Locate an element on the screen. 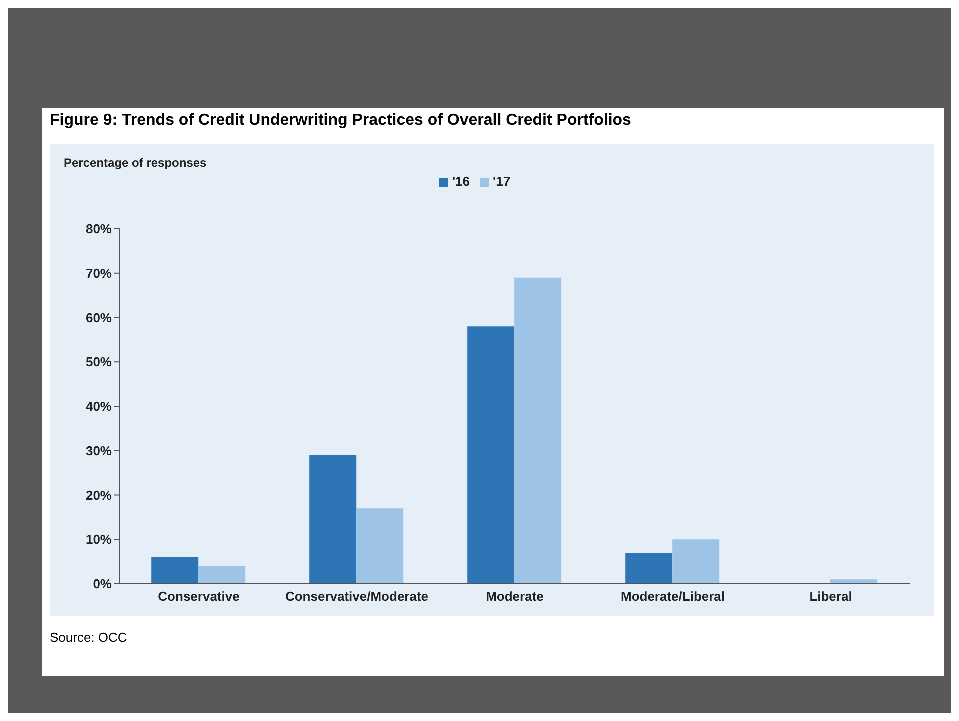 The image size is (959, 721). y-tick-label: 70% is located at coordinates (99, 273).